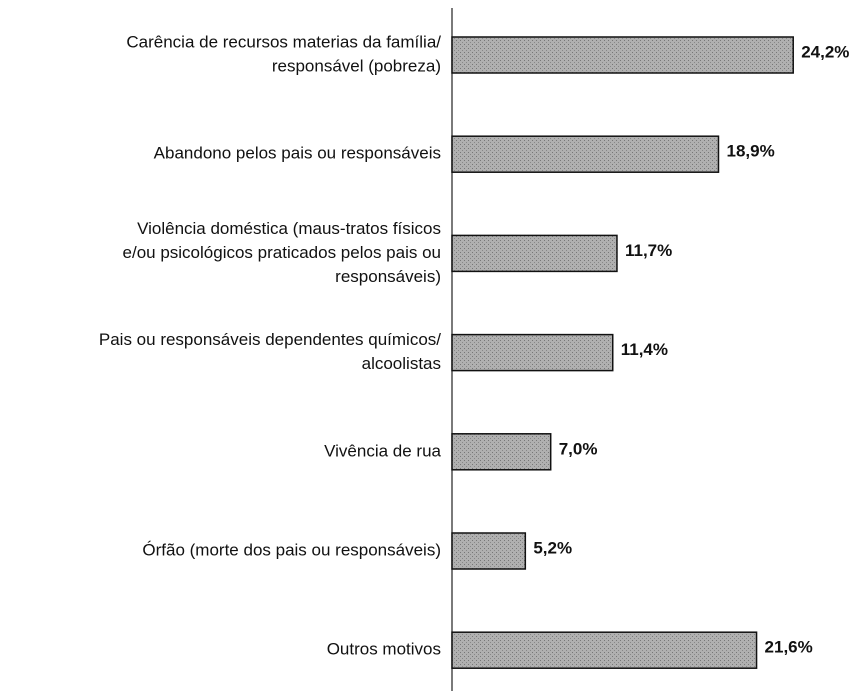  I want to click on category-label: Vivência de rua, so click(382, 450).